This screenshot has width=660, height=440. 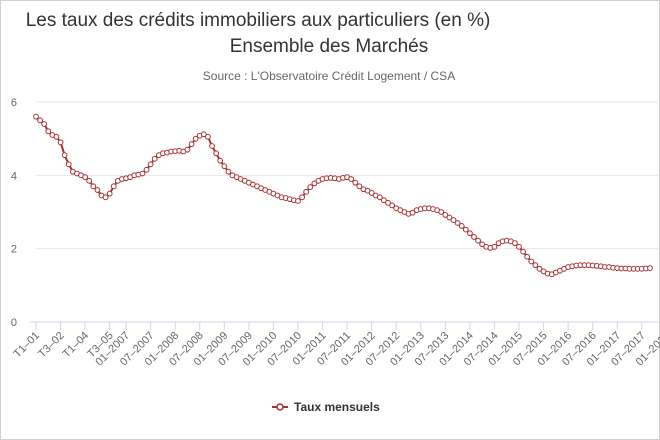 What do you see at coordinates (51, 345) in the screenshot?
I see `x-tick-label: T3–02` at bounding box center [51, 345].